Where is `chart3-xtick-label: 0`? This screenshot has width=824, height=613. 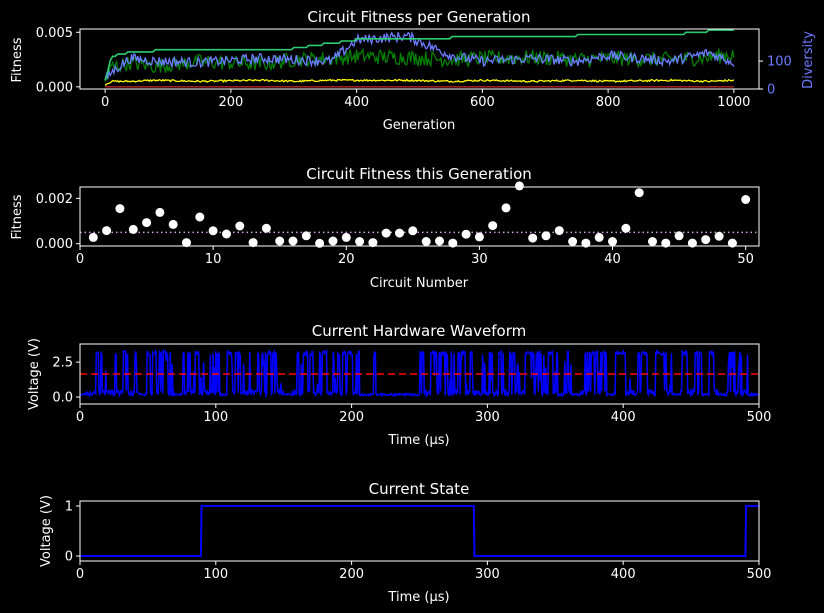
chart3-xtick-label: 0 is located at coordinates (80, 417).